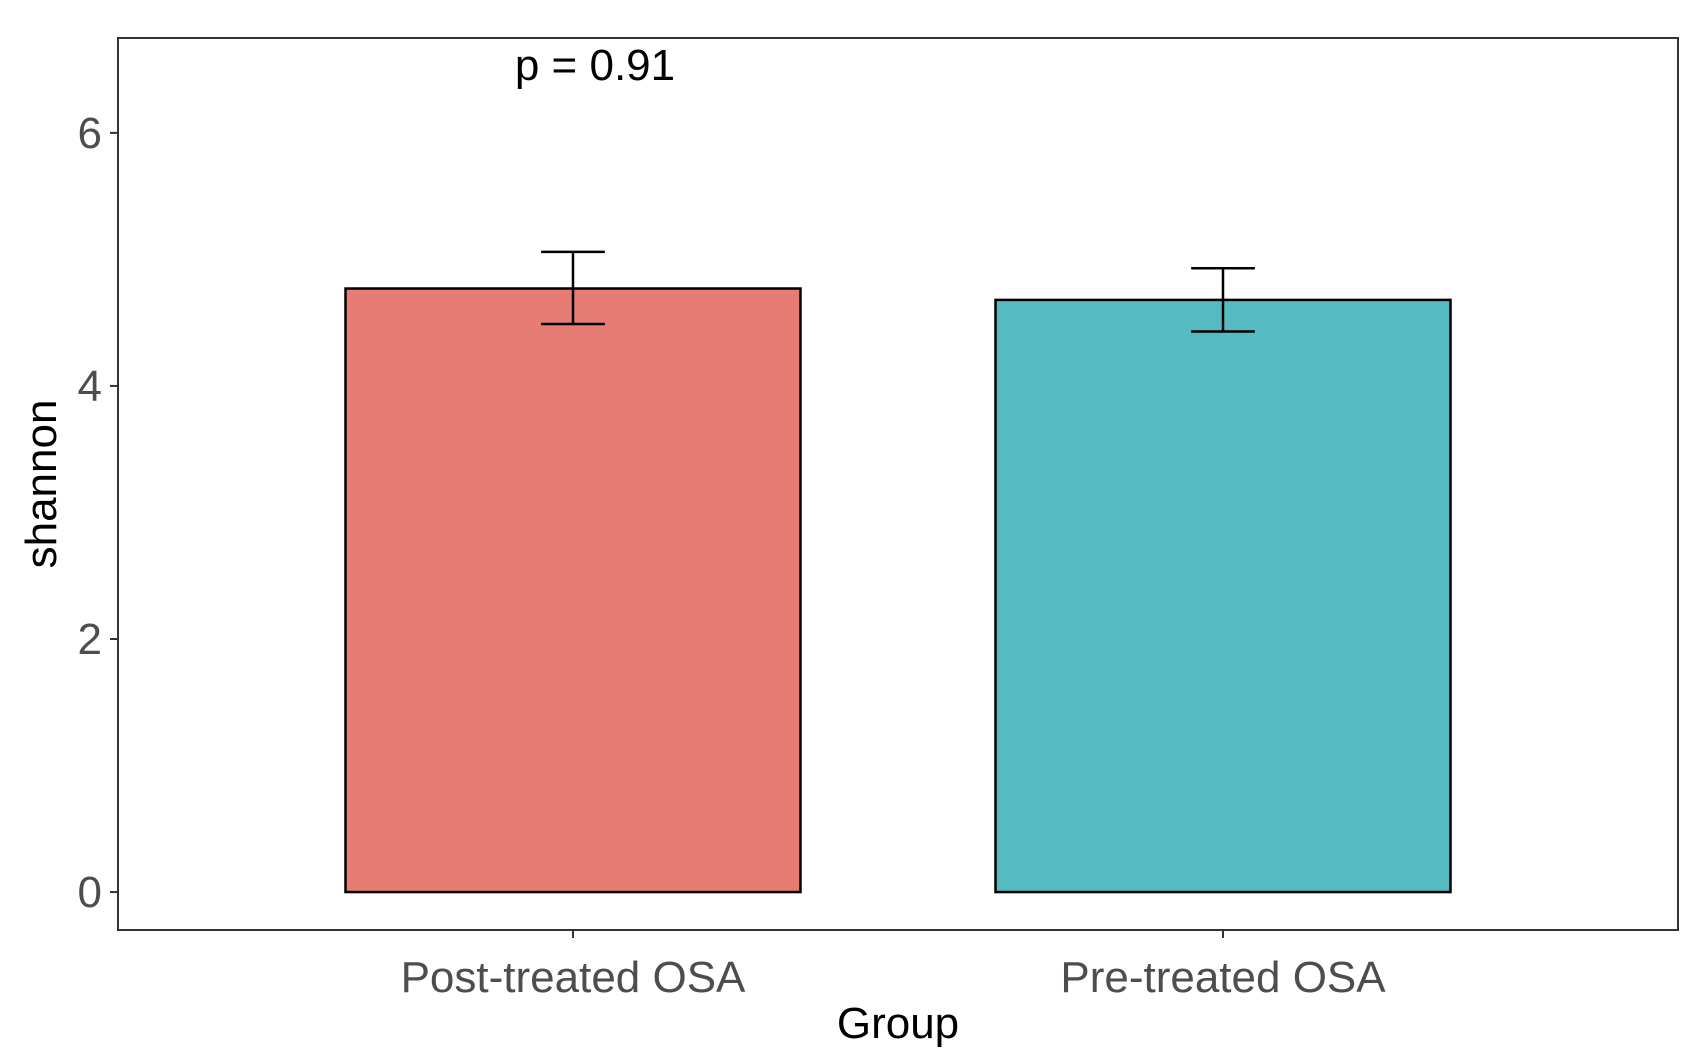 The width and height of the screenshot is (1698, 1060). What do you see at coordinates (893, 966) in the screenshot?
I see `x-axis: Post-treated OSA Pre-treated OSA` at bounding box center [893, 966].